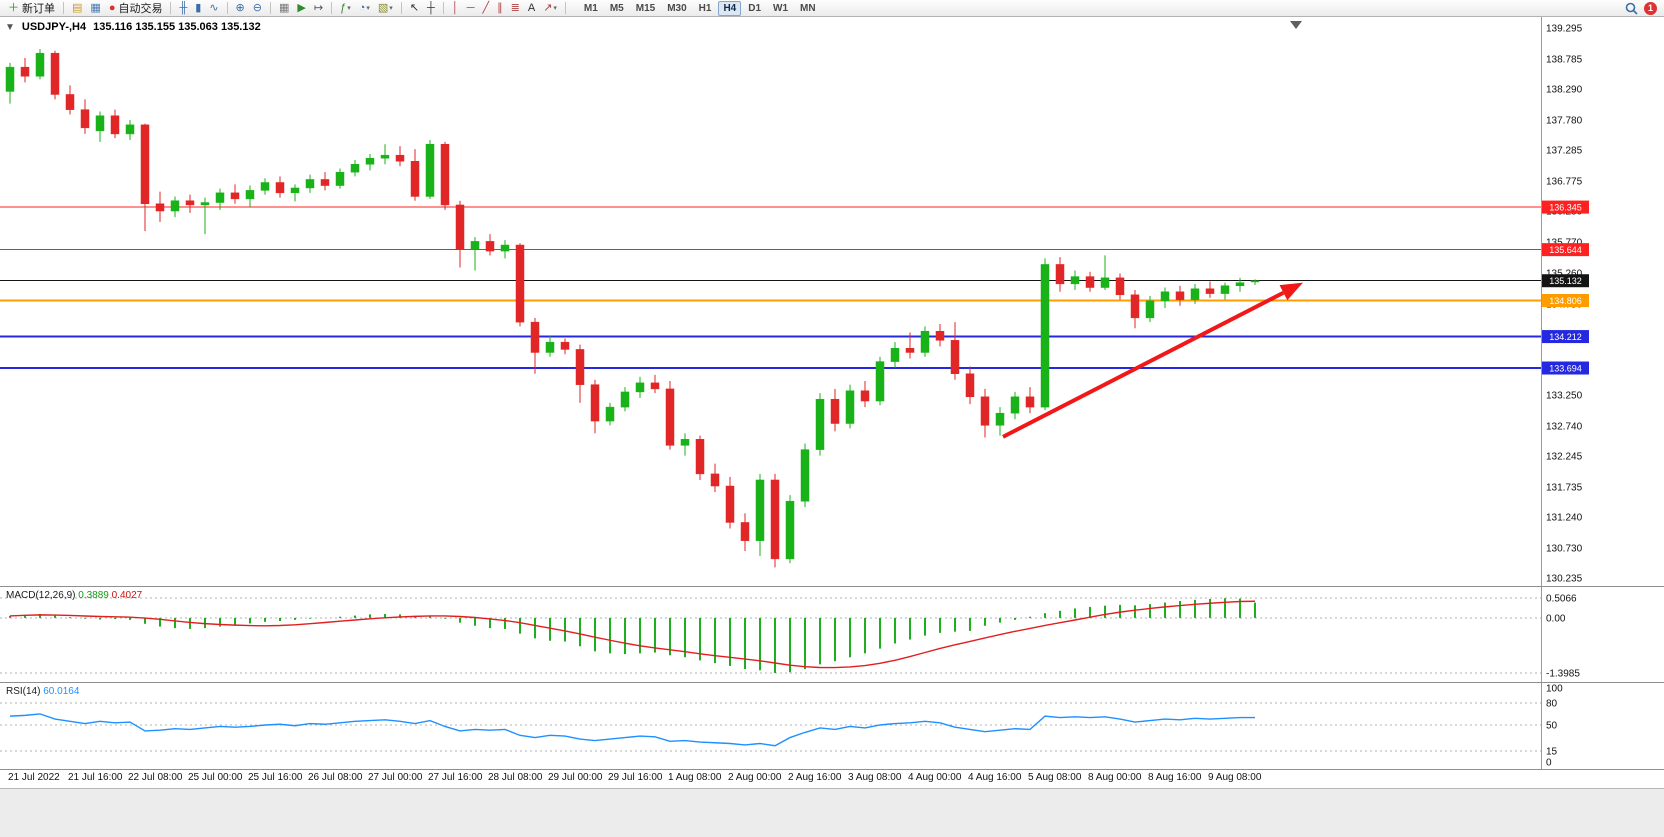 The height and width of the screenshot is (837, 1664). What do you see at coordinates (1564, 120) in the screenshot?
I see `svg-text: 137.780` at bounding box center [1564, 120].